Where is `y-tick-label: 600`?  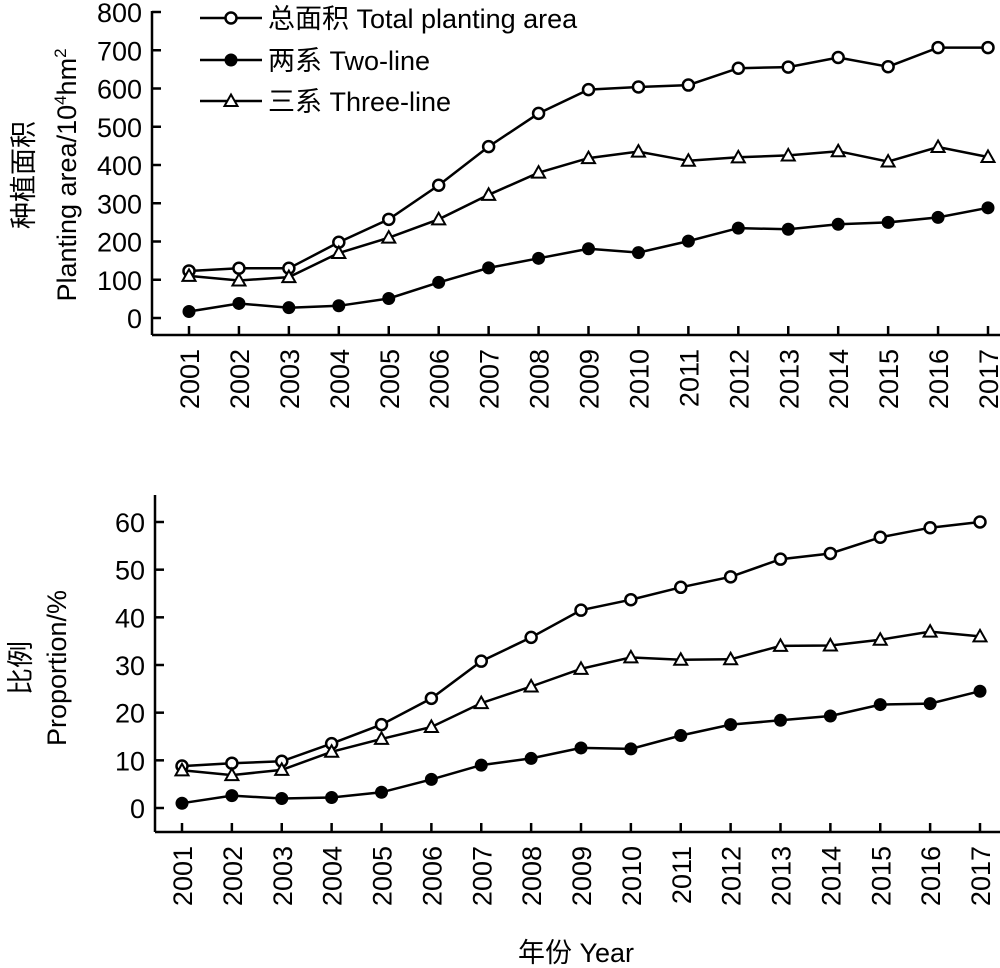
y-tick-label: 600 is located at coordinates (119, 90).